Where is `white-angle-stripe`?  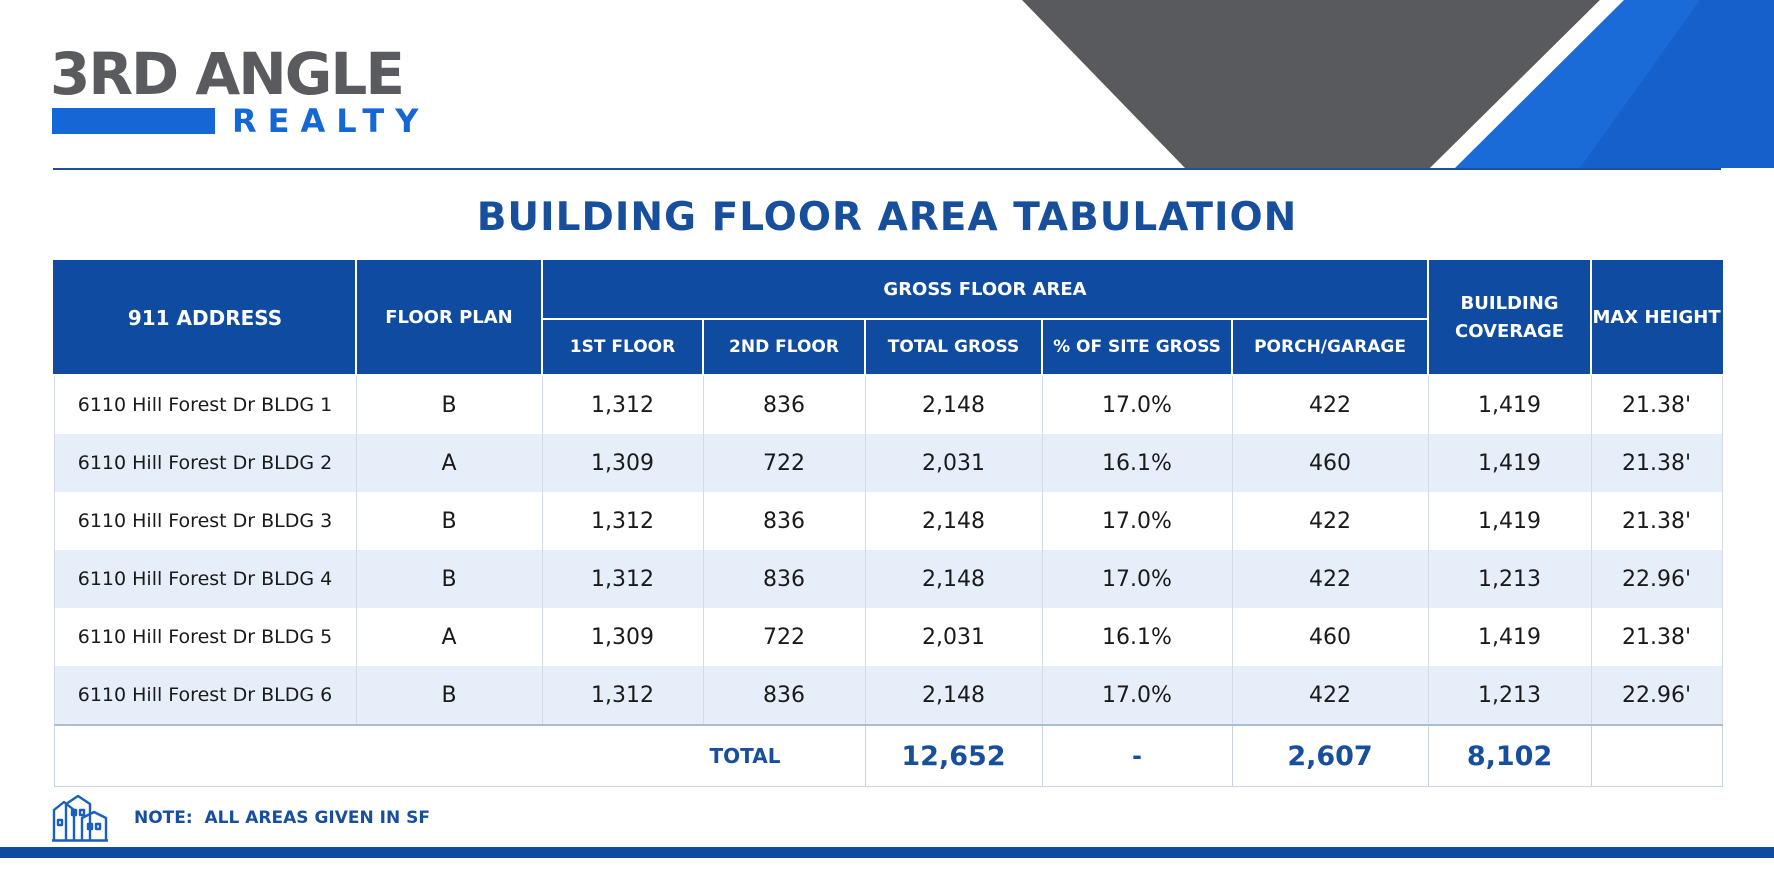 white-angle-stripe is located at coordinates (1527, 84).